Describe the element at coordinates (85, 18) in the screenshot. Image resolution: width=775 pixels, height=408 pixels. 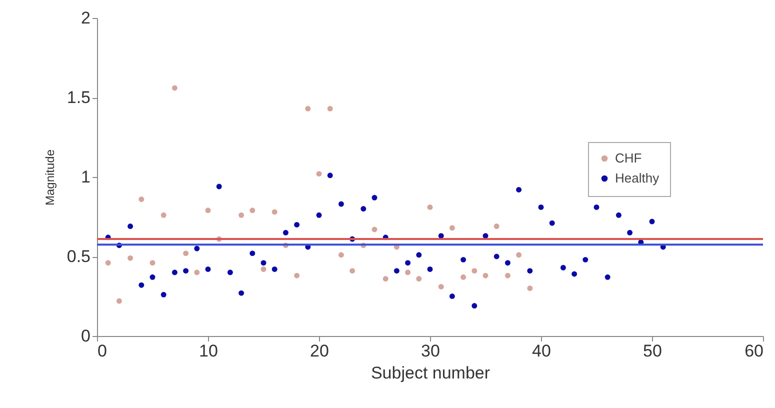
I see `y-tick-label: 2` at that location.